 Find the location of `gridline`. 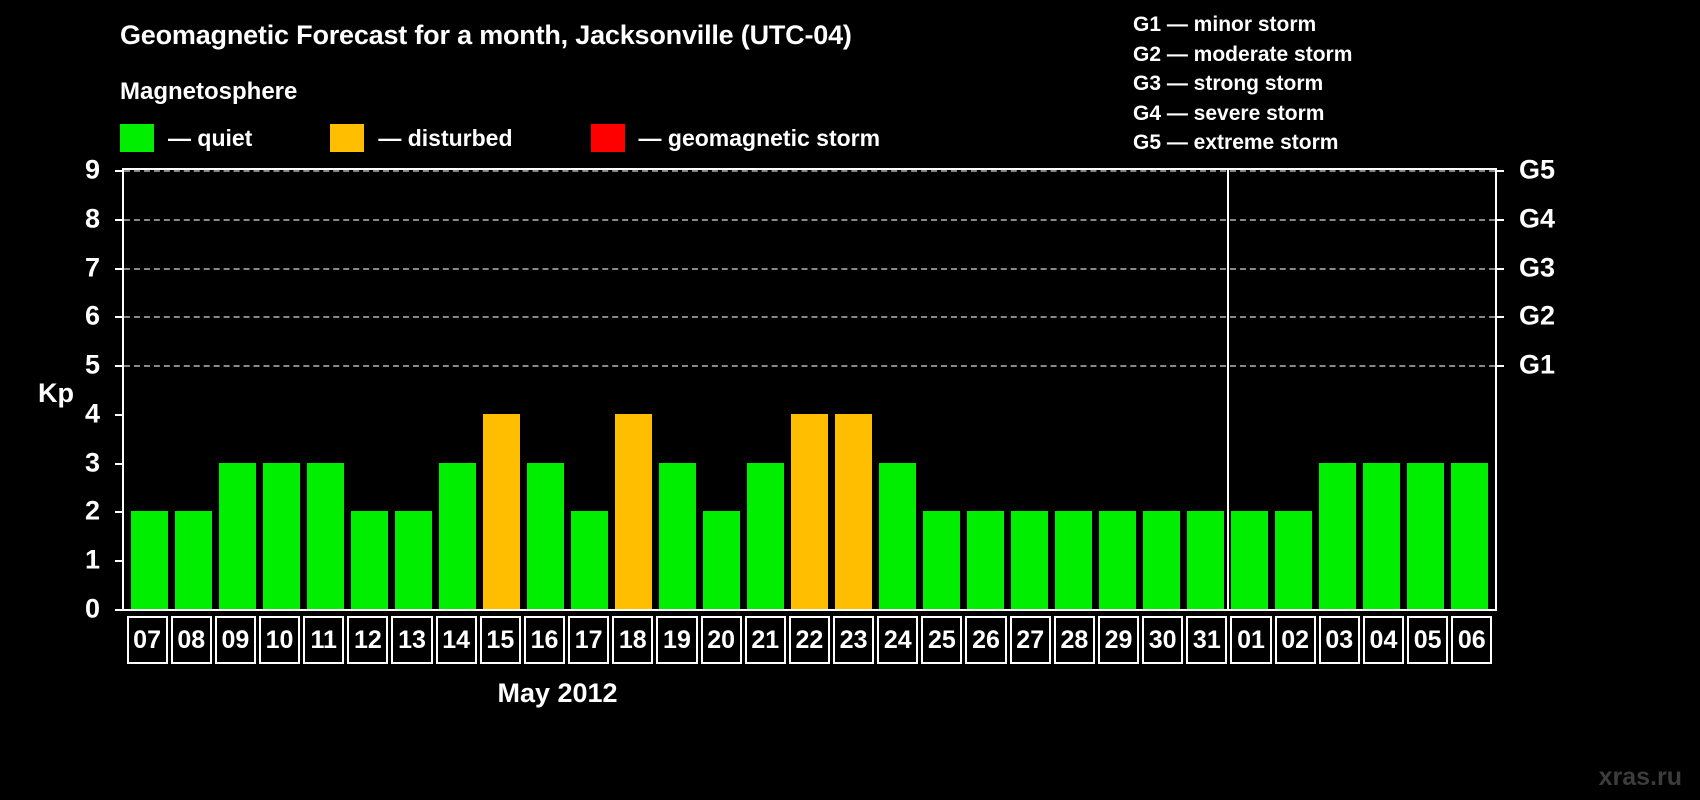

gridline is located at coordinates (809, 268).